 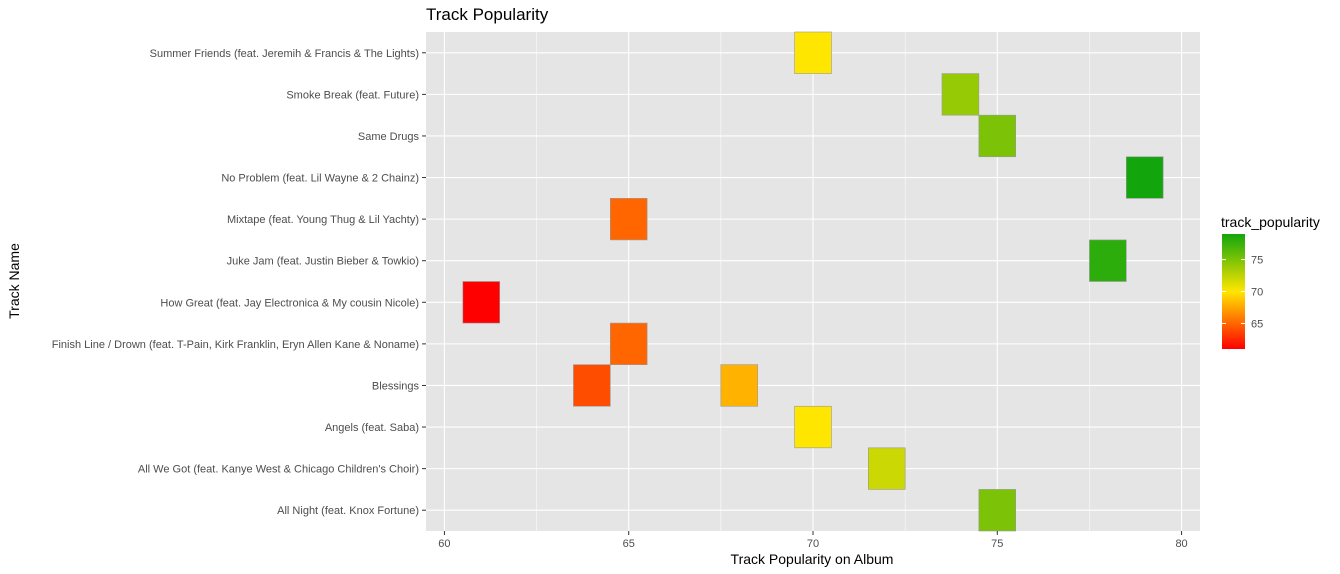 I want to click on x-tick-label: 60, so click(x=444, y=544).